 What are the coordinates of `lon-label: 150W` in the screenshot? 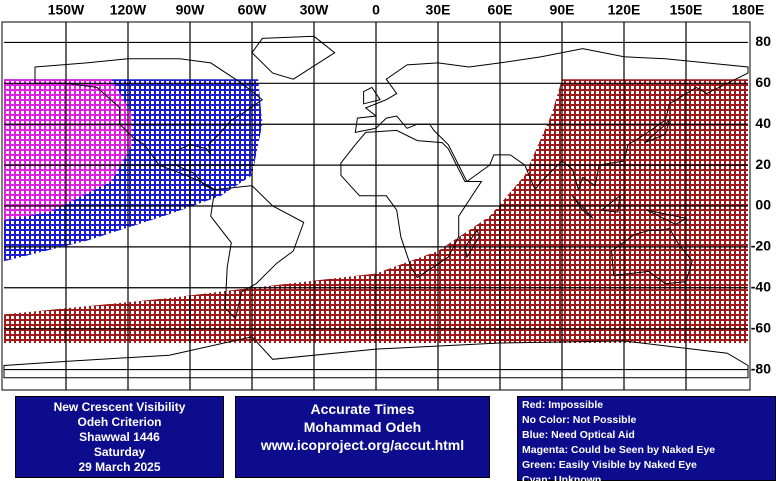 It's located at (66, 10).